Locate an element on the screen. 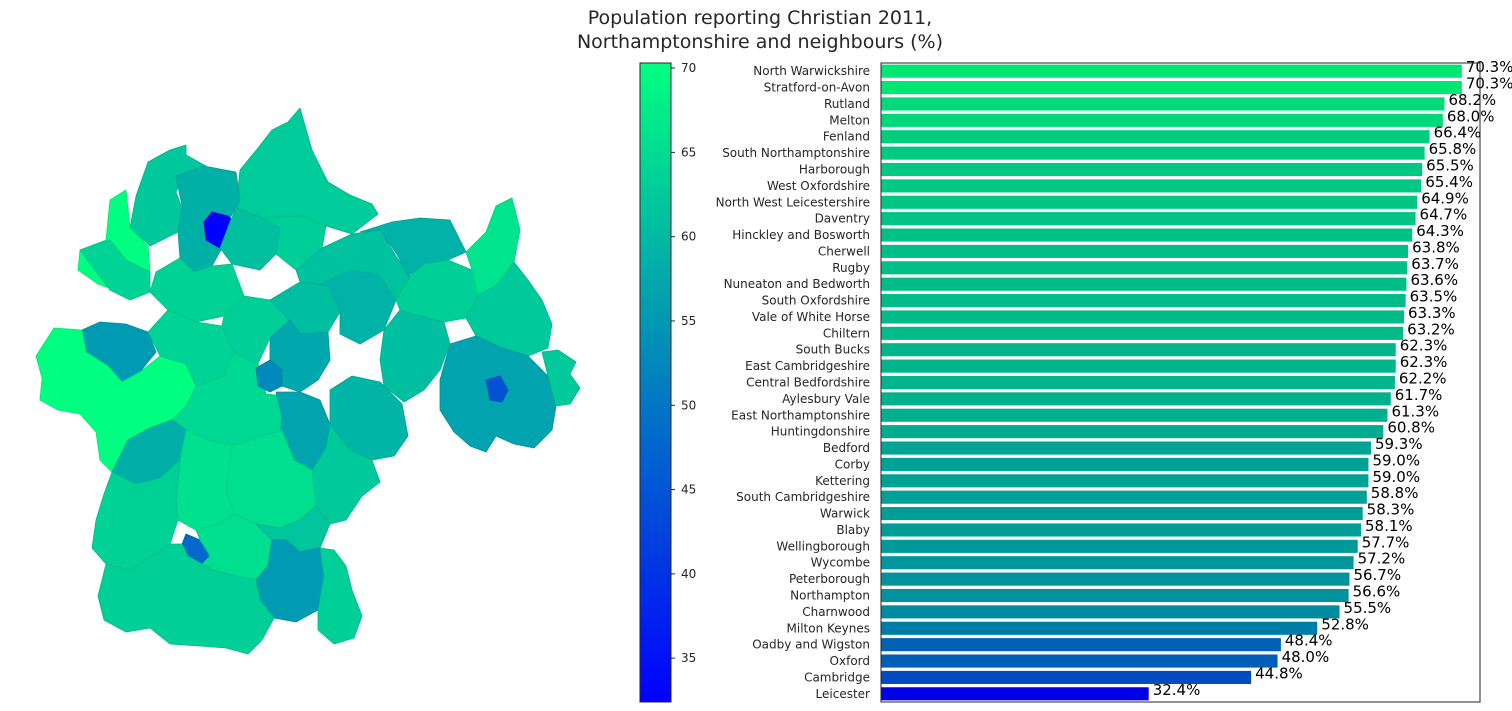  value-label: 65.4% is located at coordinates (1449, 182).